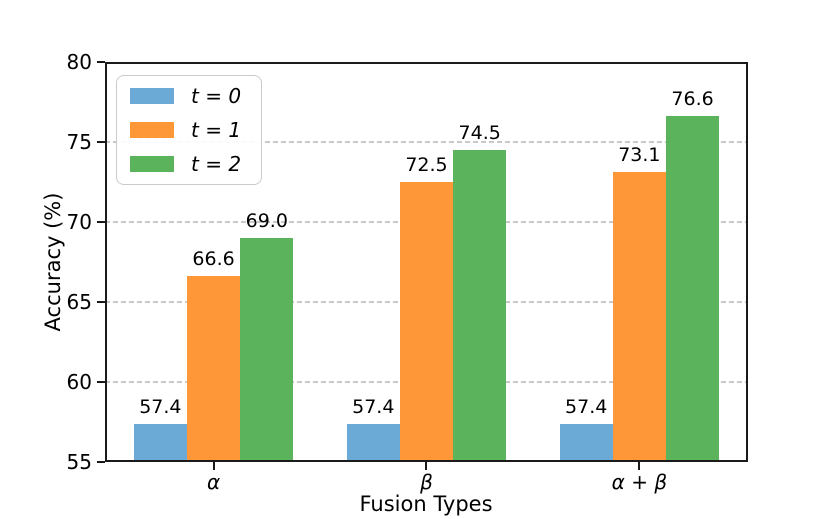 This screenshot has height=519, width=830. Describe the element at coordinates (185, 96) in the screenshot. I see `legend-item: t = 0` at that location.